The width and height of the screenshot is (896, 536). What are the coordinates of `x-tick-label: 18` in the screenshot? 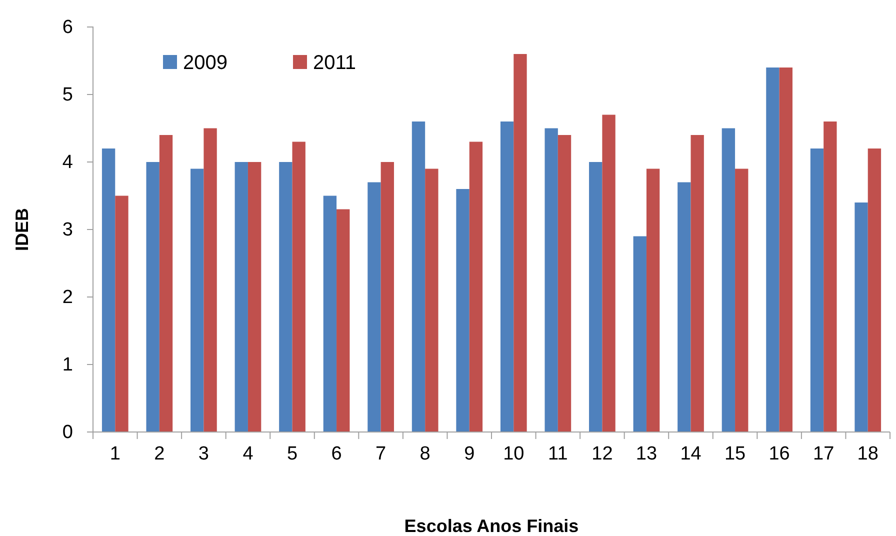 It's located at (867, 453).